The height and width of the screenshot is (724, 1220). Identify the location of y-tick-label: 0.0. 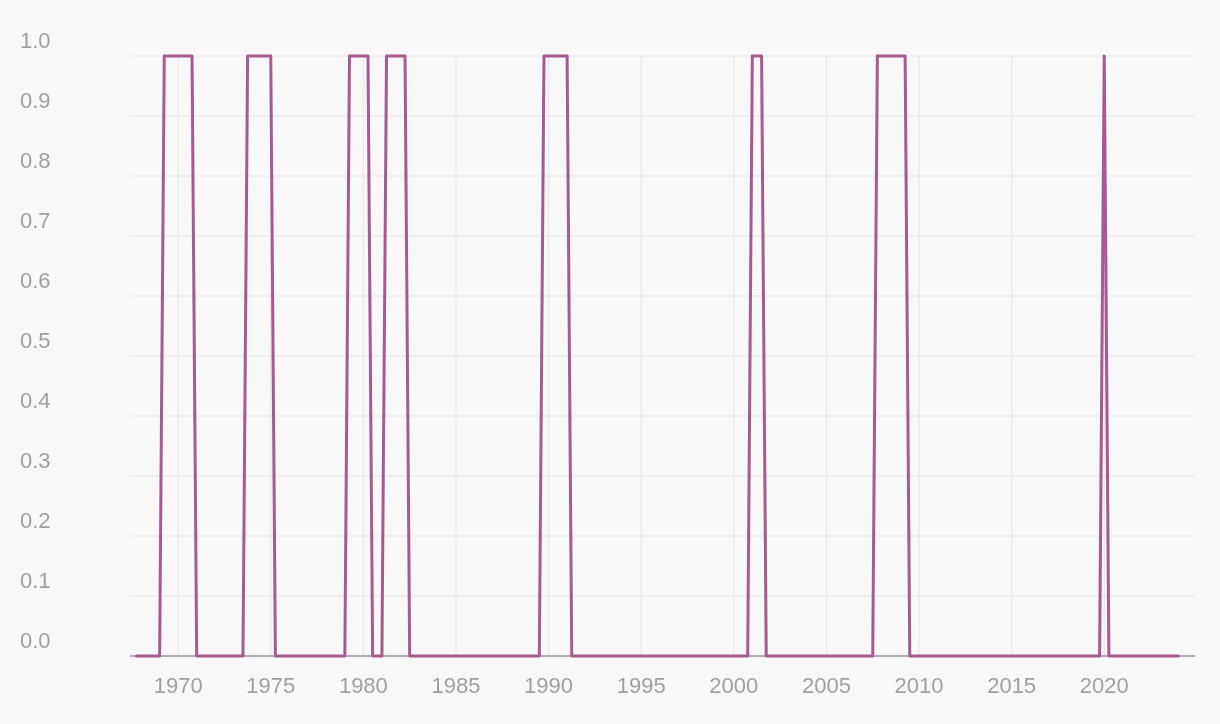
(35, 640).